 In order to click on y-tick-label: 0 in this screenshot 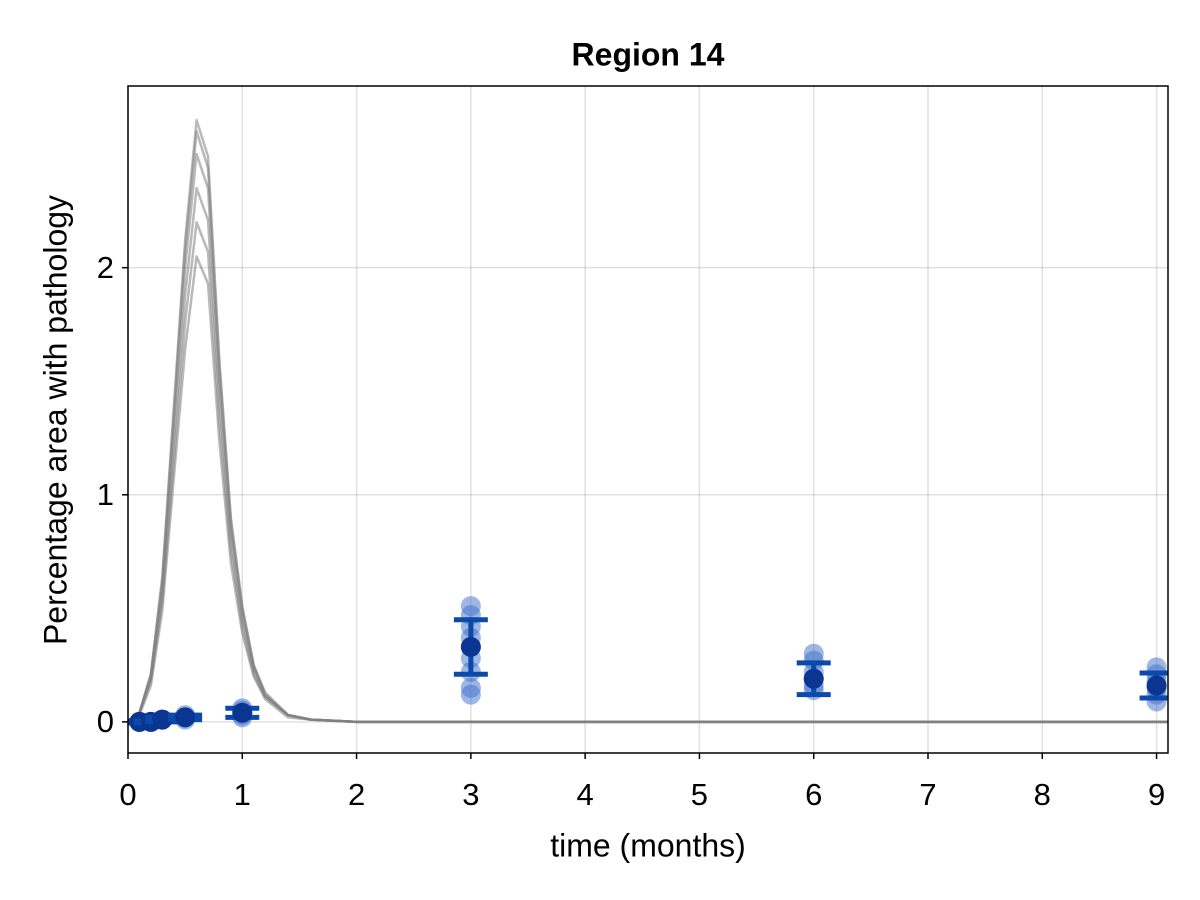, I will do `click(105, 721)`.